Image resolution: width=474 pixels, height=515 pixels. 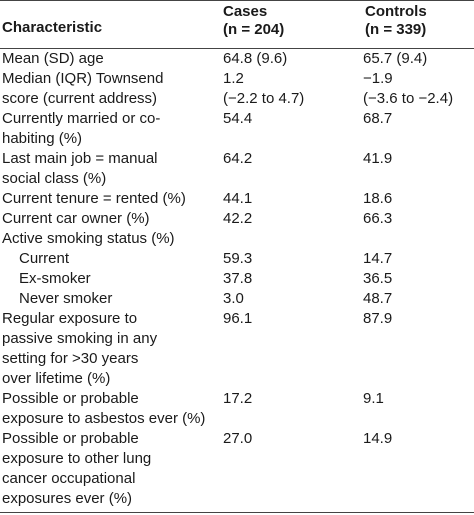 I want to click on controls-value-line: 14.9, so click(x=378, y=438).